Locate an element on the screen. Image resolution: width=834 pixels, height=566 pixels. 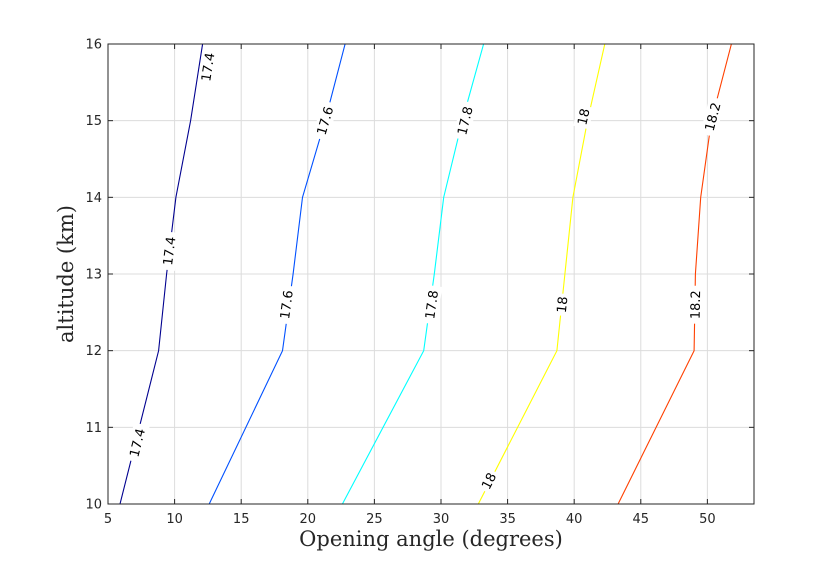
y-tick-label: 12 is located at coordinates (93, 351).